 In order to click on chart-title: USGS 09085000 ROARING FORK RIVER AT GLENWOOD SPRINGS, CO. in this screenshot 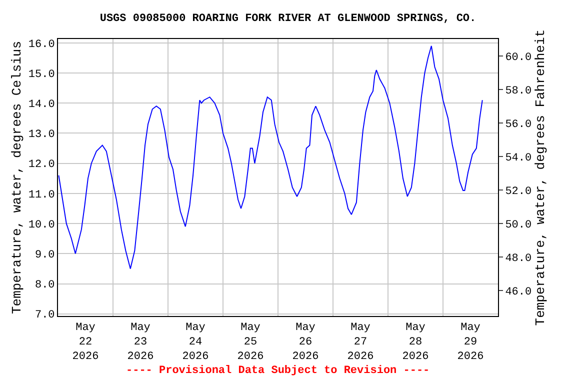, I will do `click(288, 19)`.